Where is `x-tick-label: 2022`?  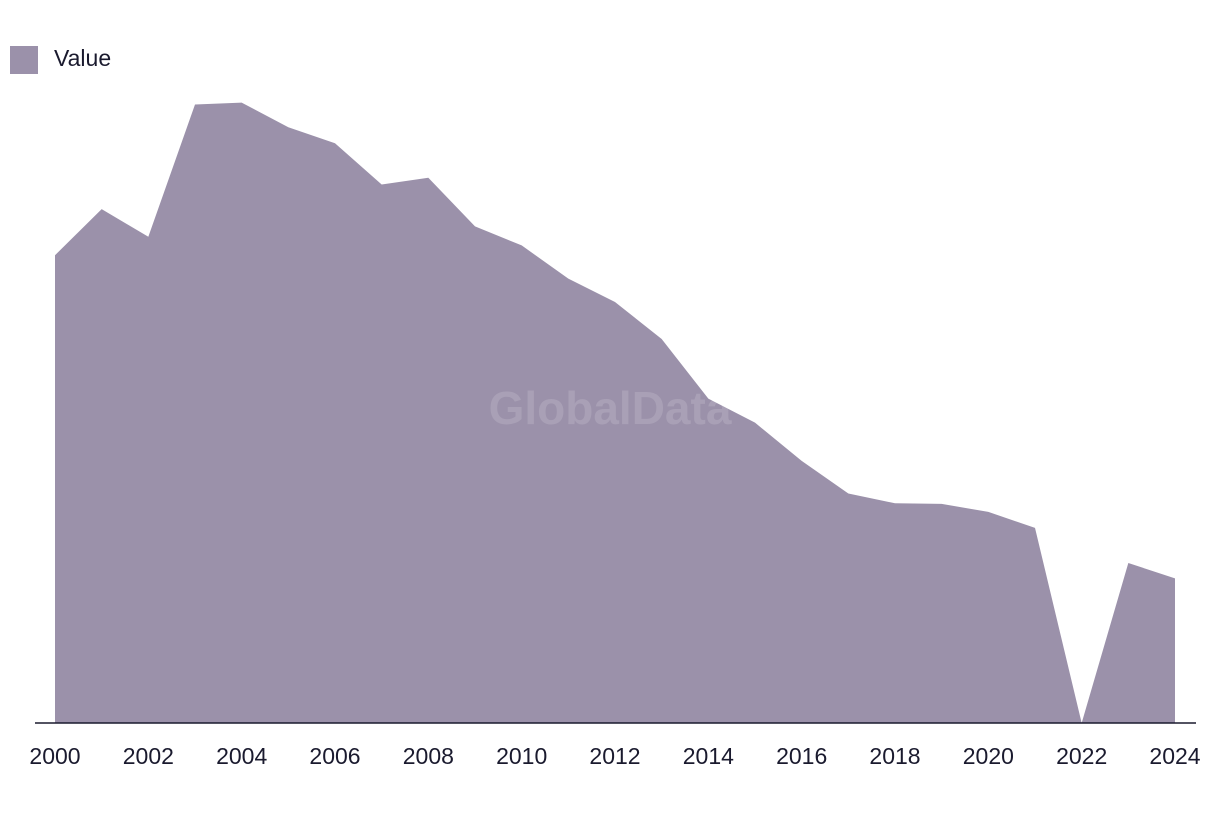 x-tick-label: 2022 is located at coordinates (1081, 756).